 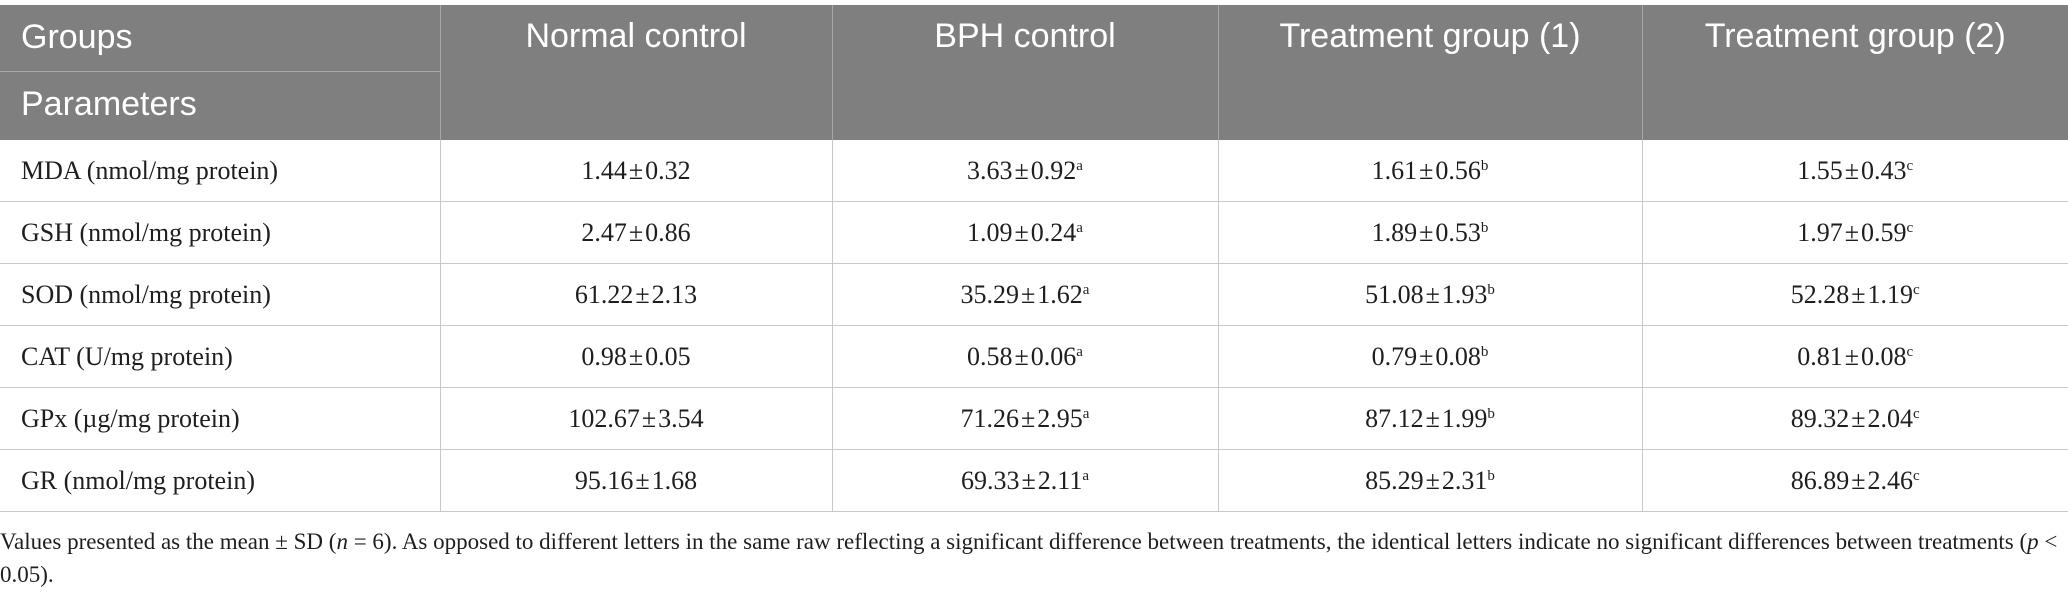 I want to click on value-cell: 1.09±0.24a, so click(x=1024, y=232).